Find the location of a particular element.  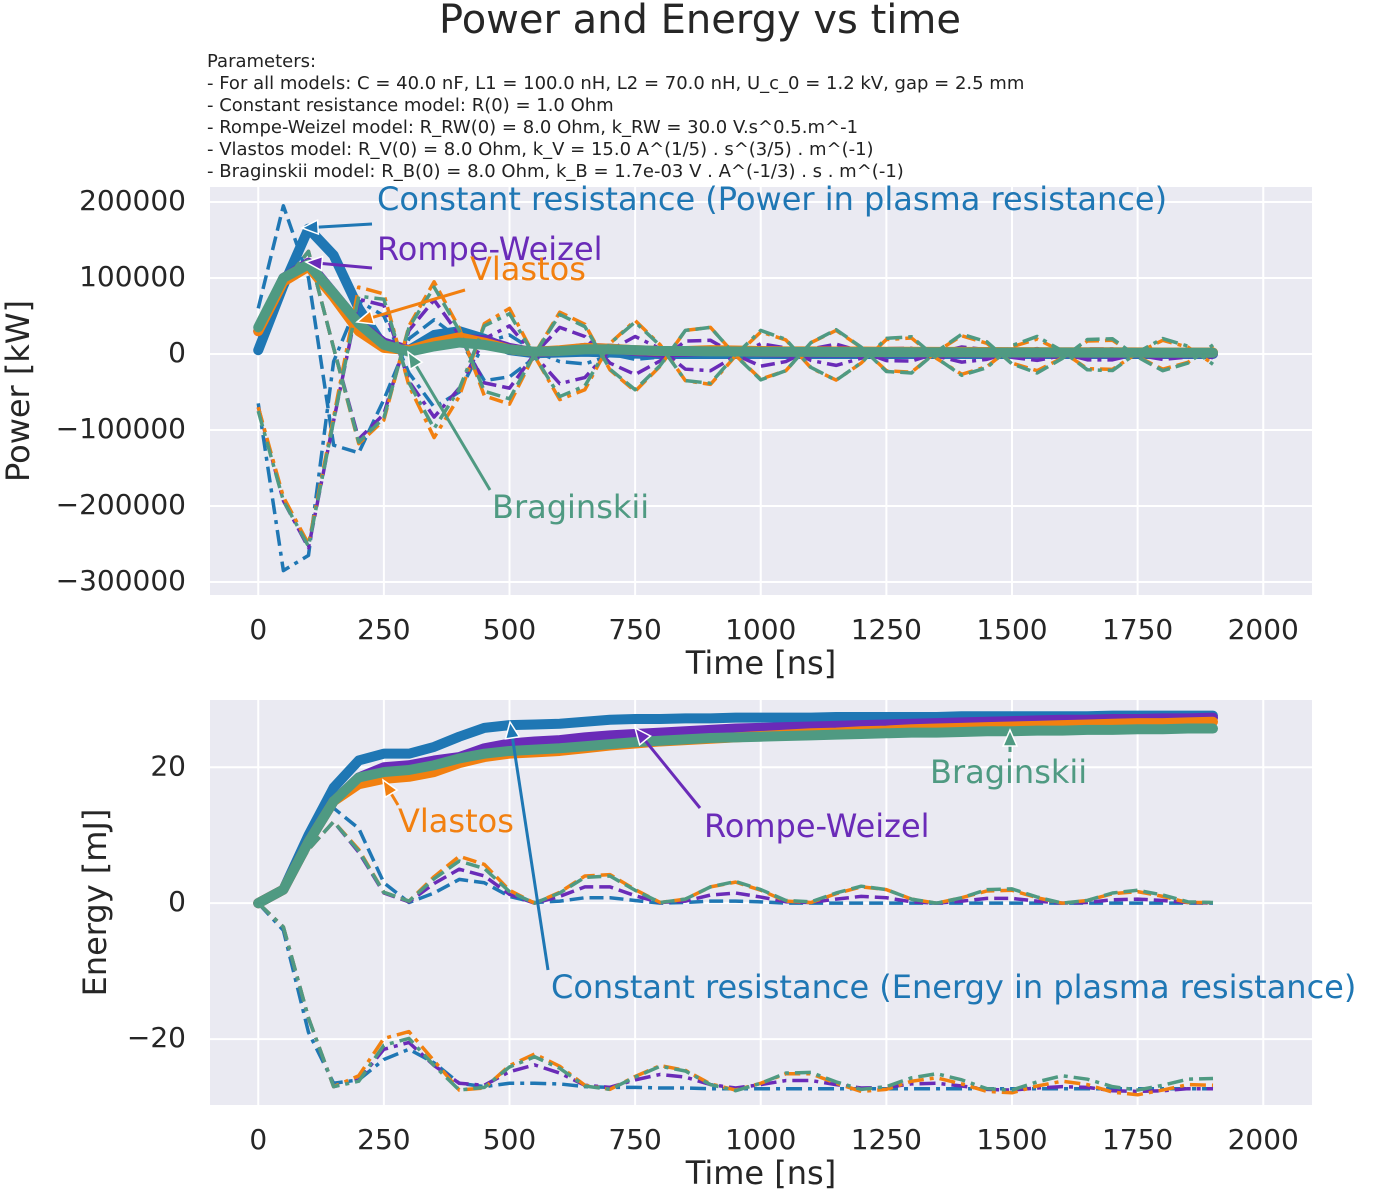

parameter-line: Parameters: is located at coordinates (261, 61).